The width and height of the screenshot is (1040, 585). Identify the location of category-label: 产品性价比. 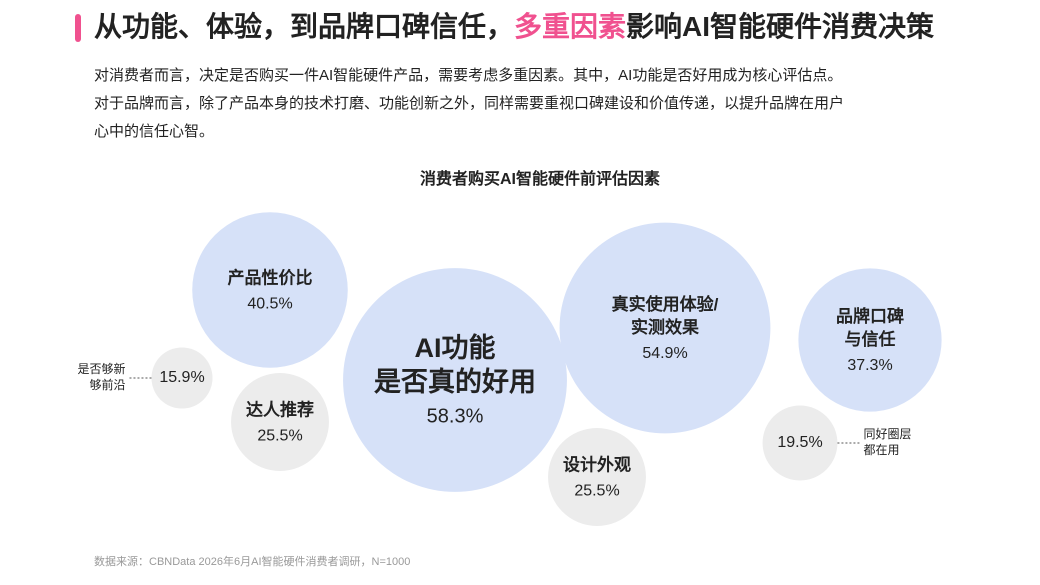
(270, 277).